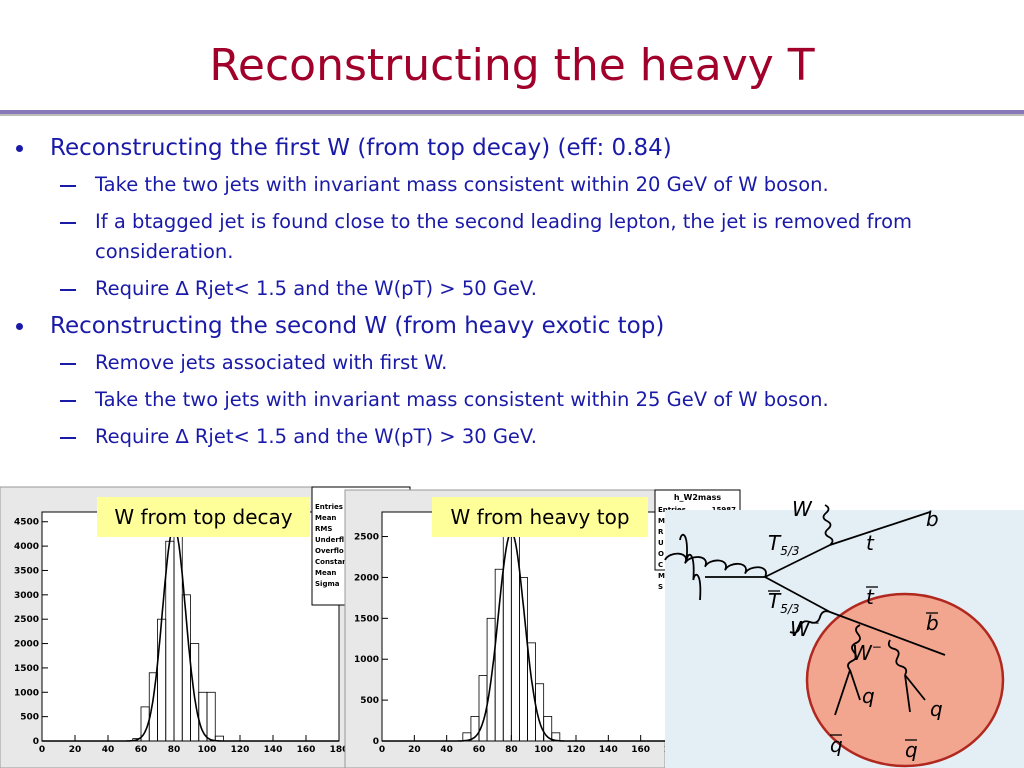  What do you see at coordinates (271, 362) in the screenshot?
I see `bullet-text: Remove jets associated with first W.` at bounding box center [271, 362].